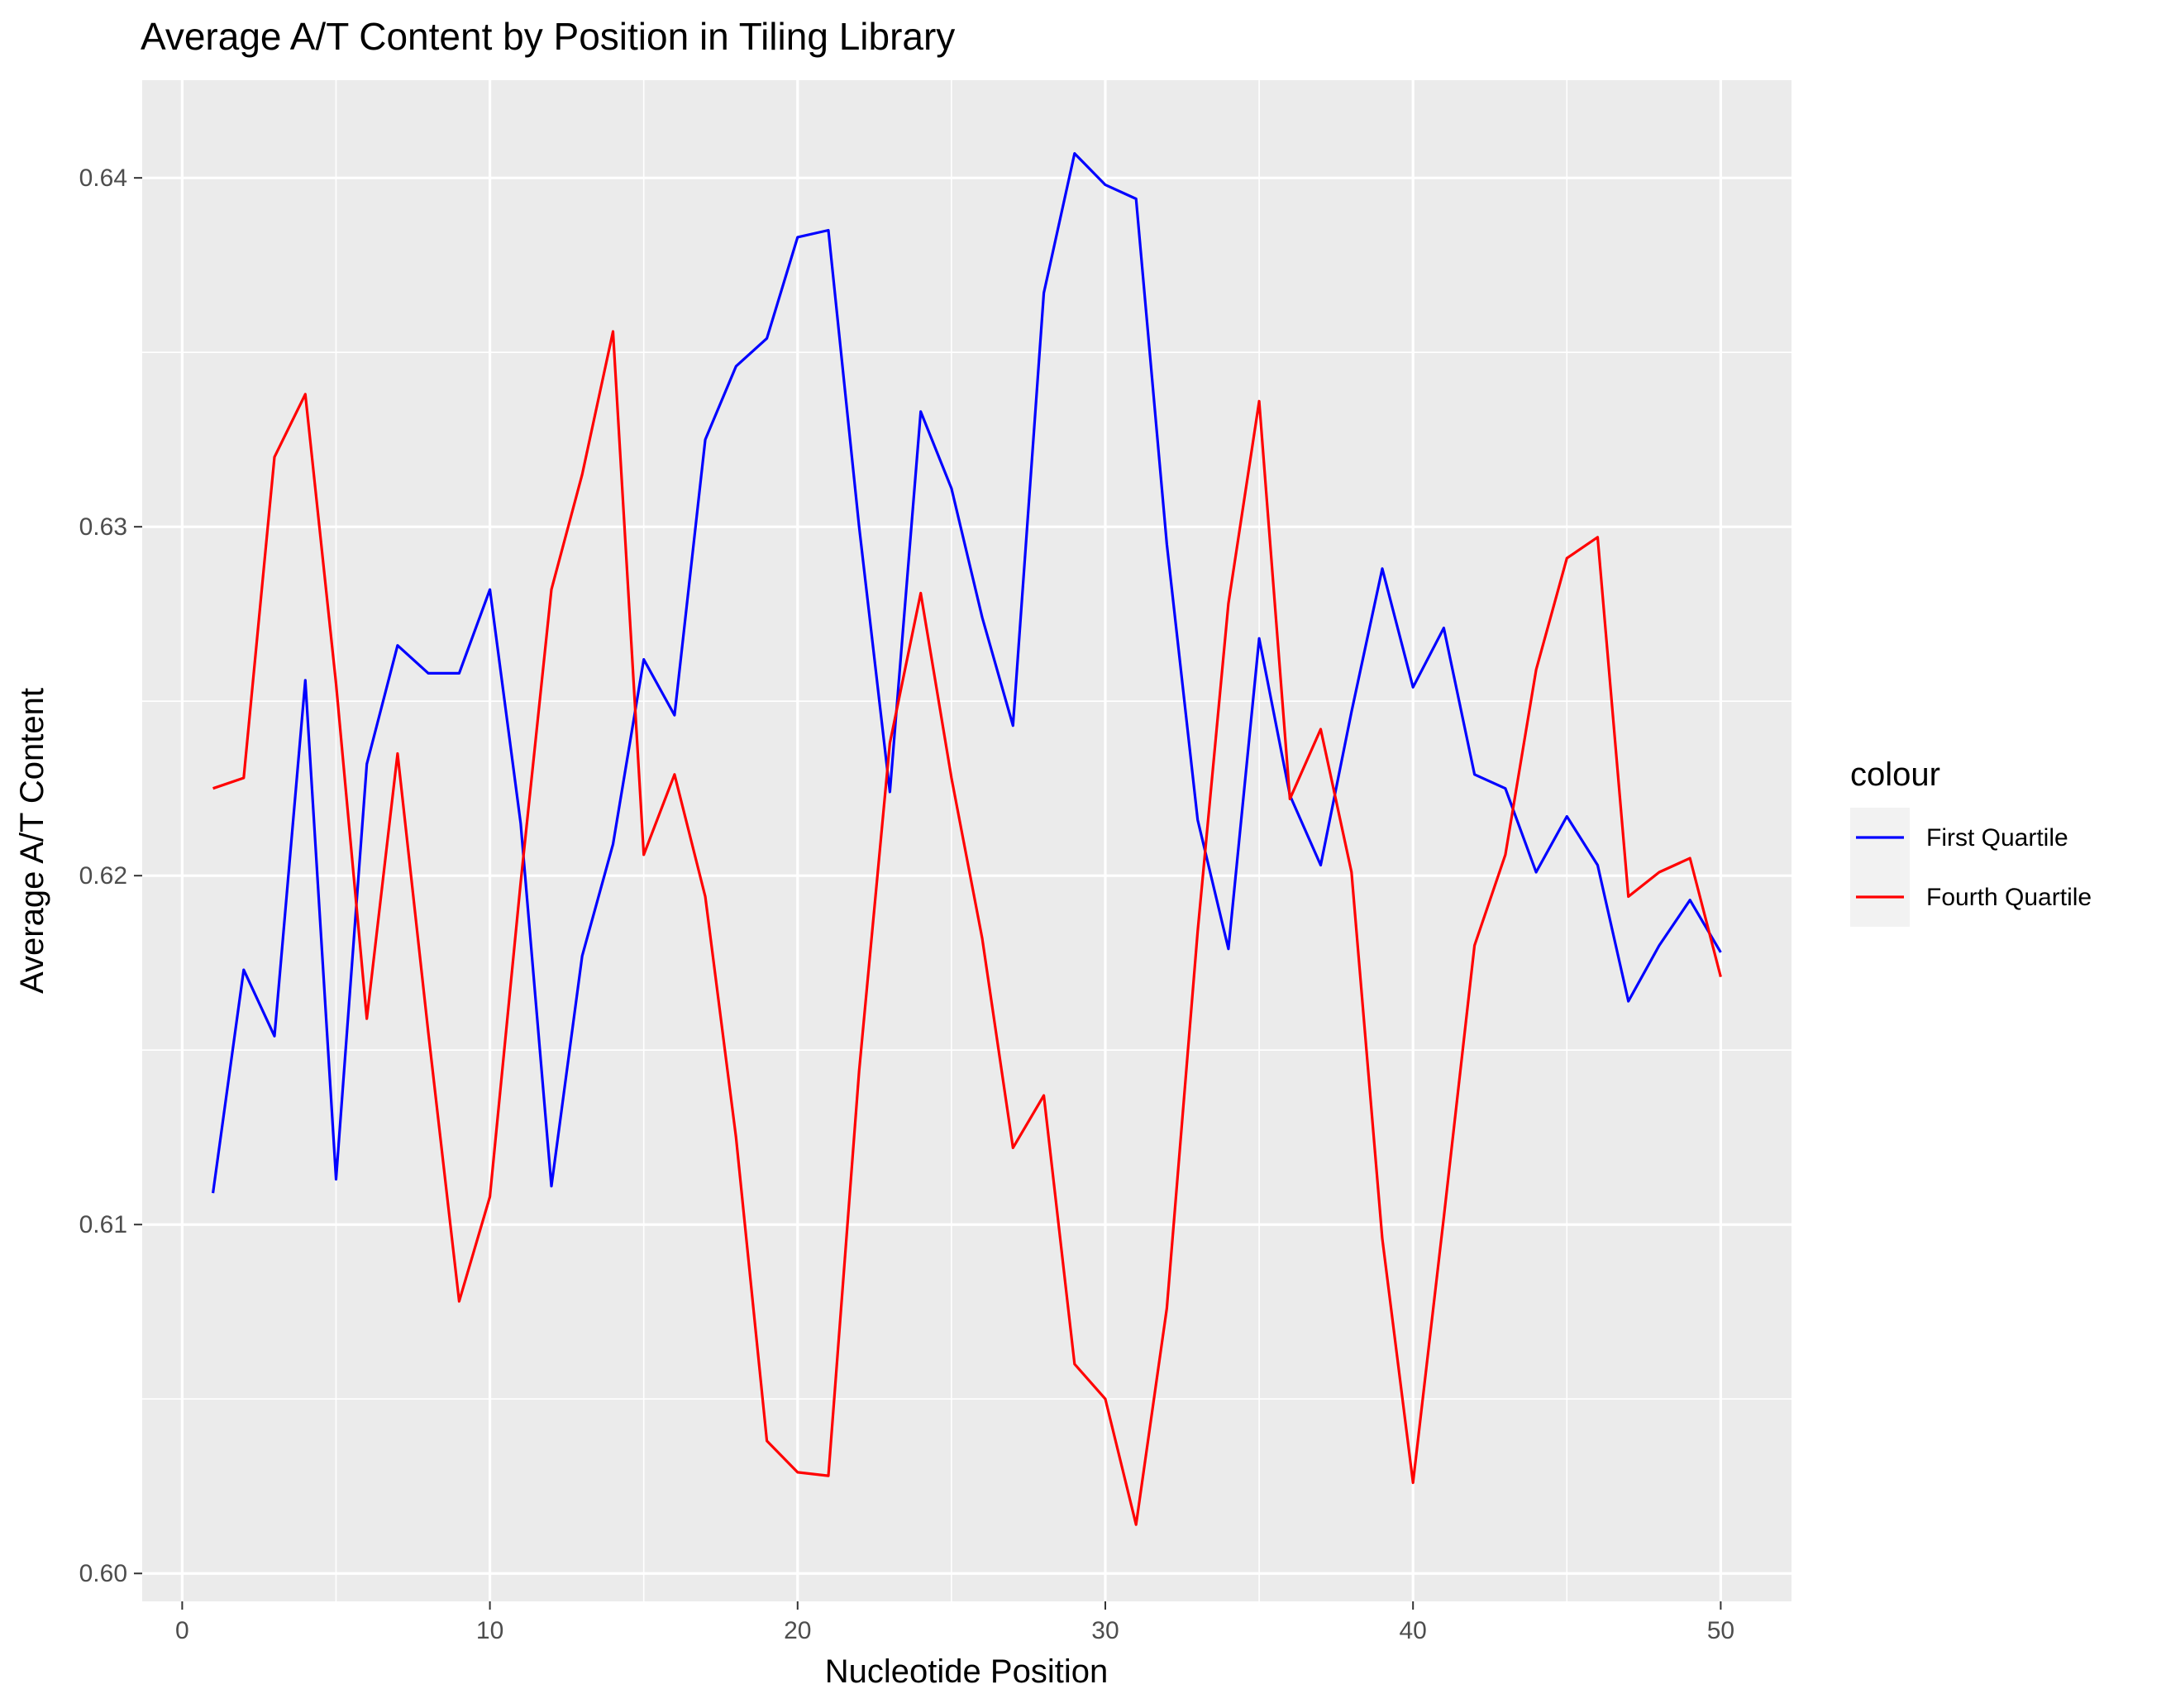  What do you see at coordinates (2009, 897) in the screenshot?
I see `legend-label: Fourth Quartile` at bounding box center [2009, 897].